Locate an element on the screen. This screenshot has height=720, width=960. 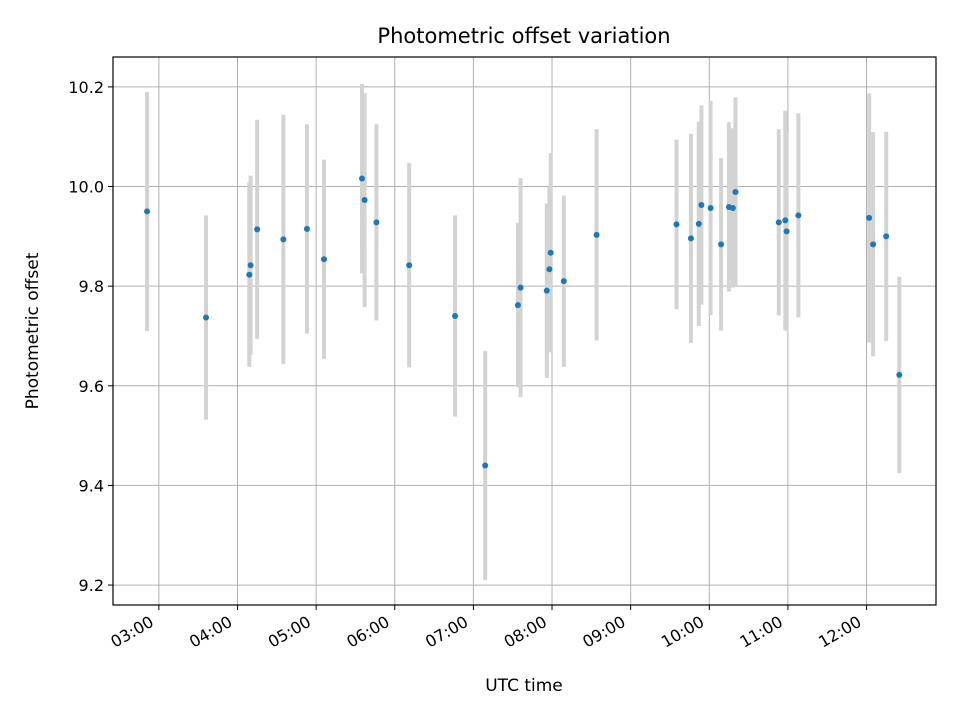
x-tick-label: 06:00 is located at coordinates (367, 632).